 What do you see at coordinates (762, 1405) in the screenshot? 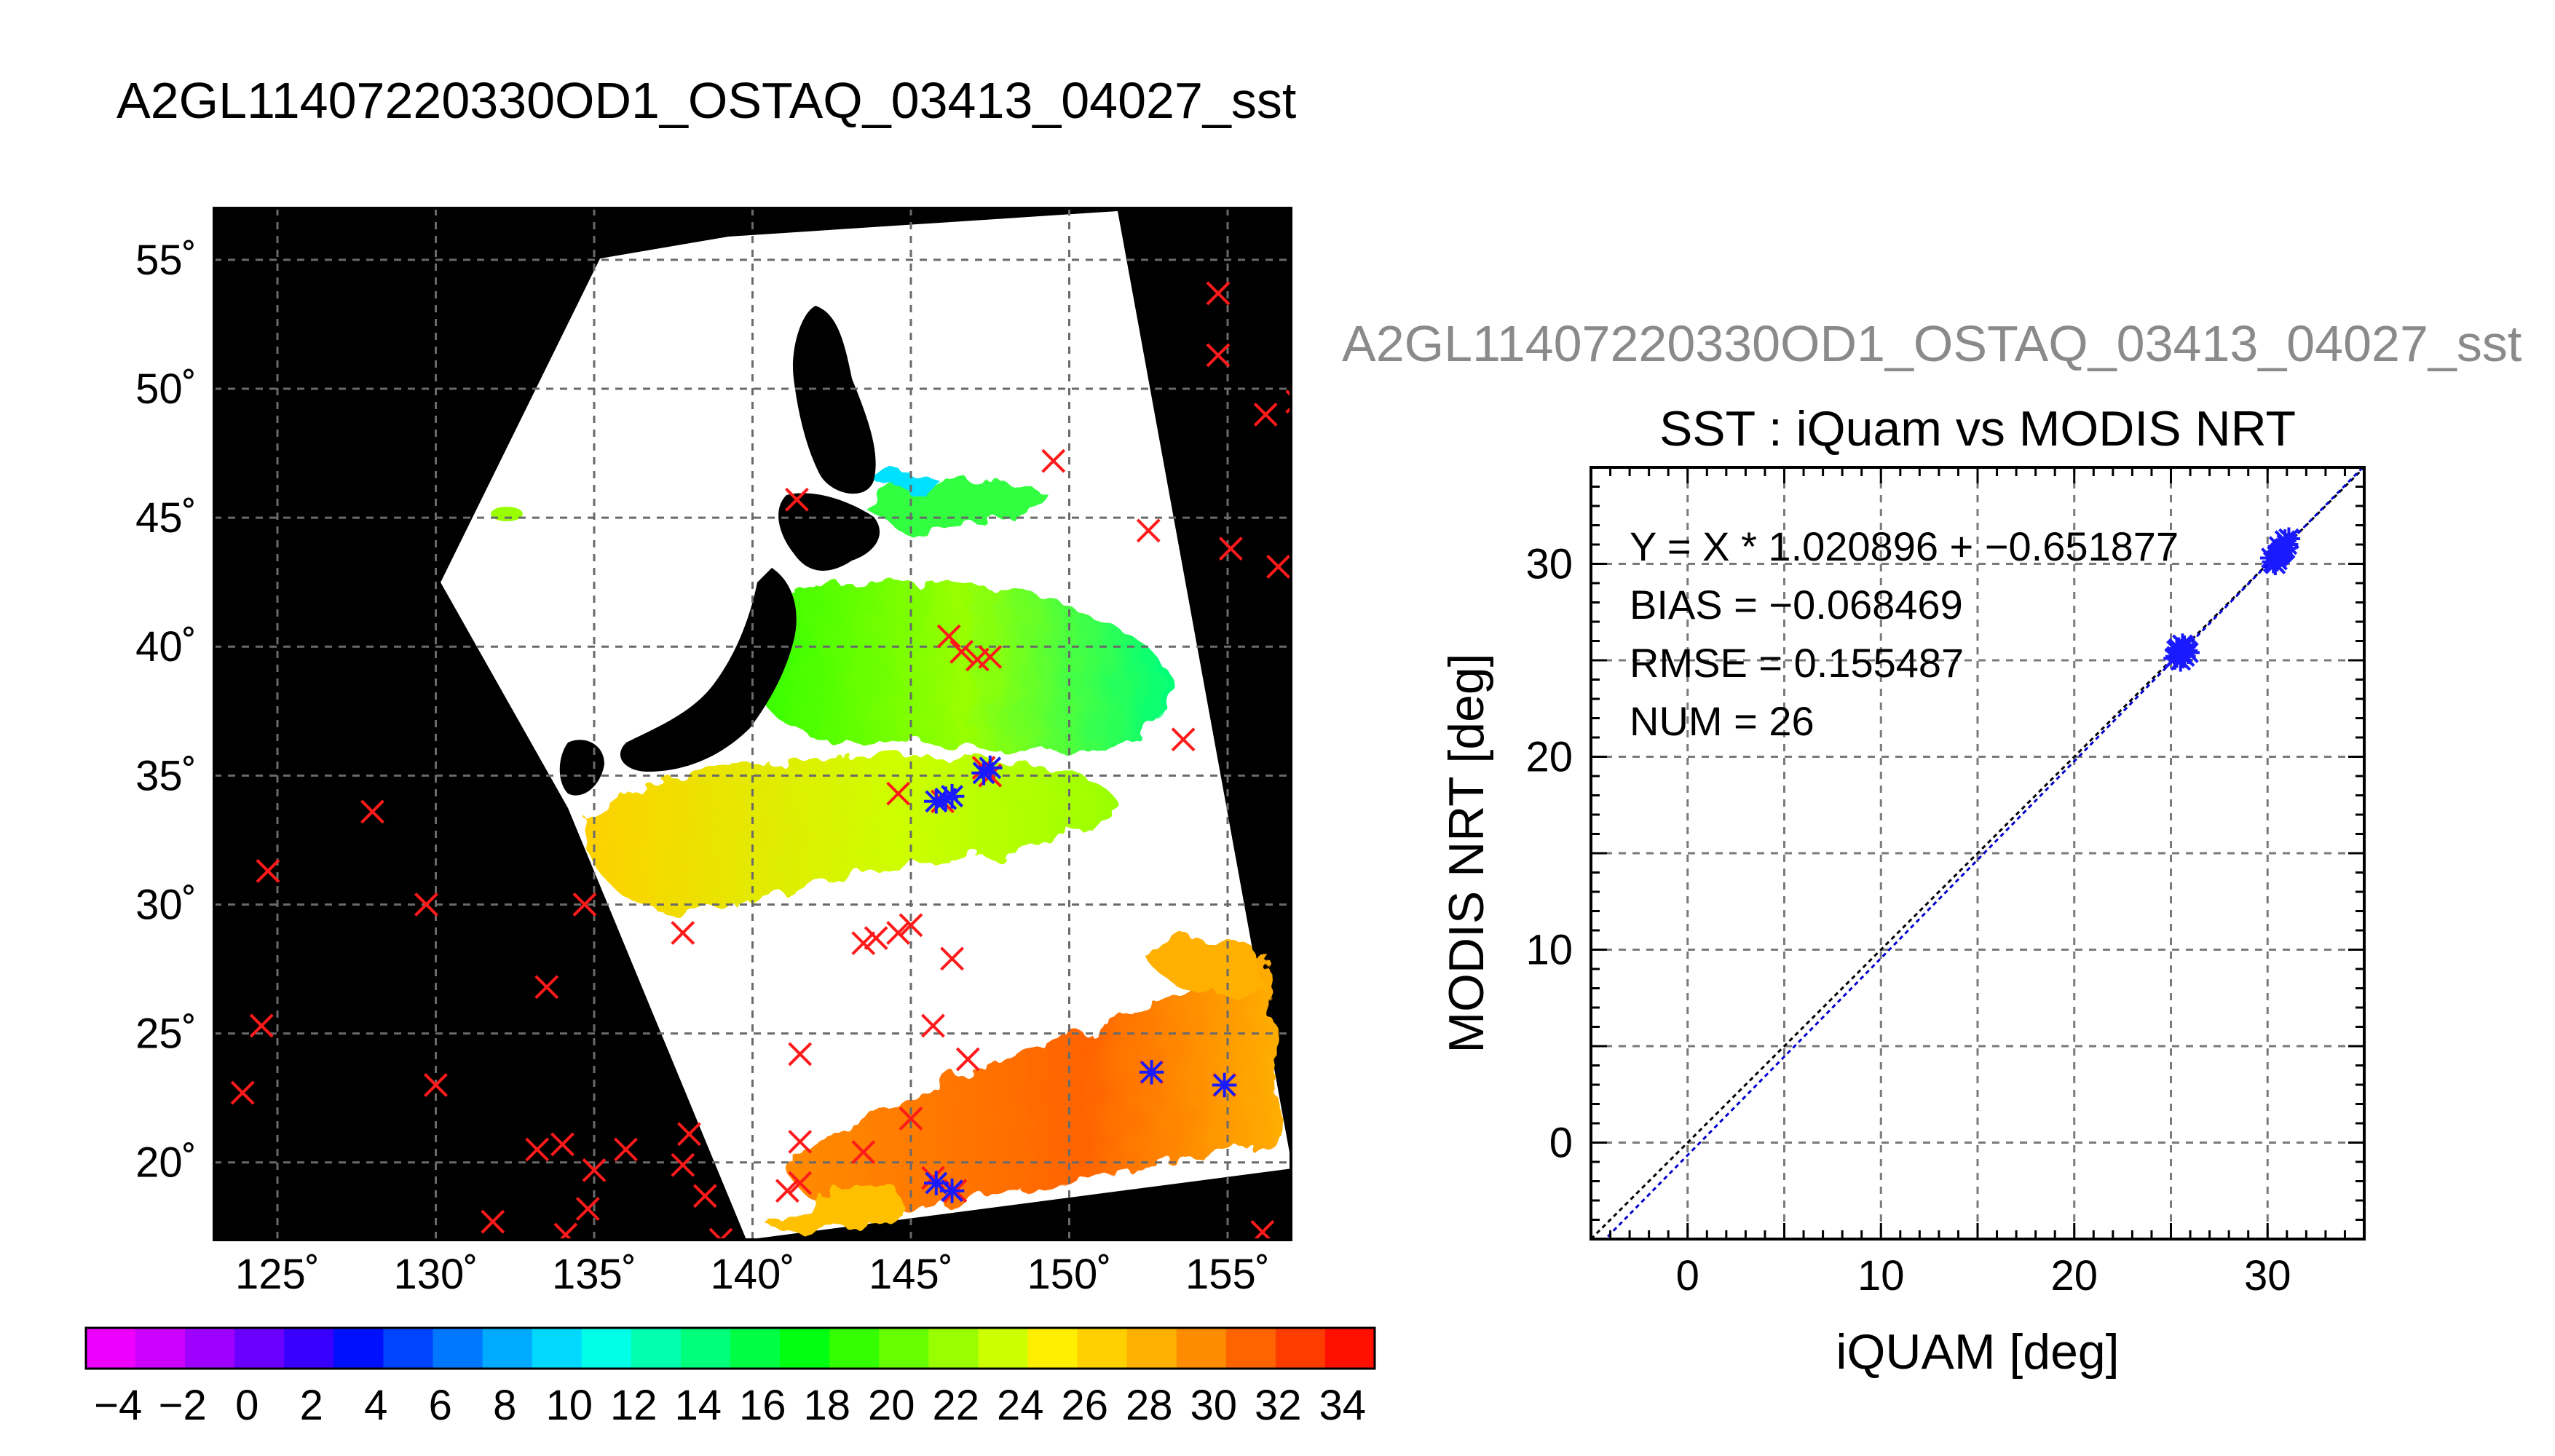
I see `colorbar-tick: 16` at bounding box center [762, 1405].